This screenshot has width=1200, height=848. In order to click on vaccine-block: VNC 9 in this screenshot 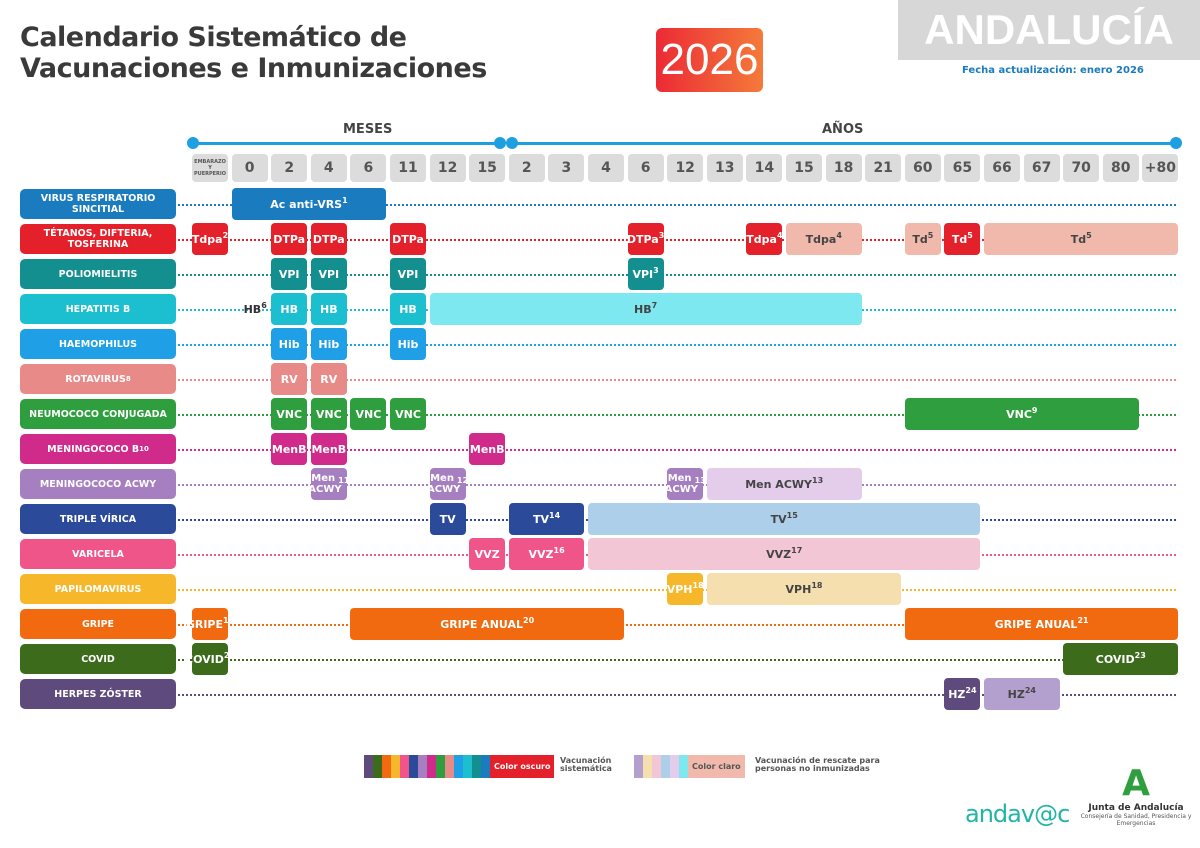, I will do `click(1021, 414)`.